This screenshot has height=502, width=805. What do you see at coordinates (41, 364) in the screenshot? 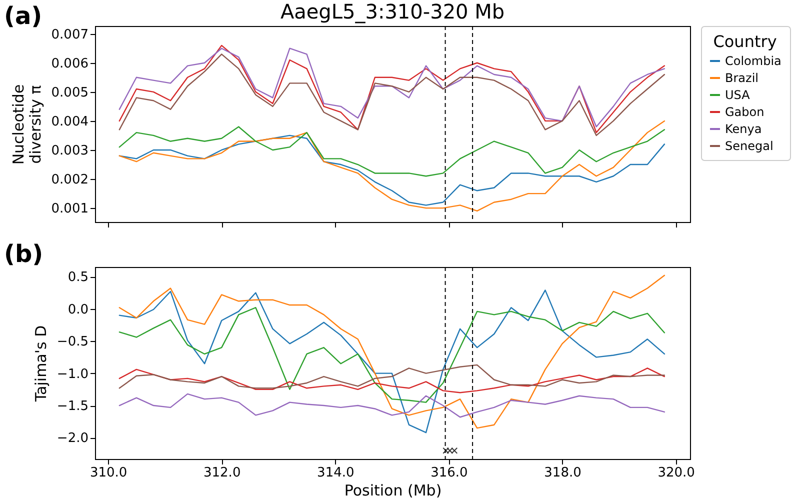
I see `y-axis-title: Tajima's D` at bounding box center [41, 364].